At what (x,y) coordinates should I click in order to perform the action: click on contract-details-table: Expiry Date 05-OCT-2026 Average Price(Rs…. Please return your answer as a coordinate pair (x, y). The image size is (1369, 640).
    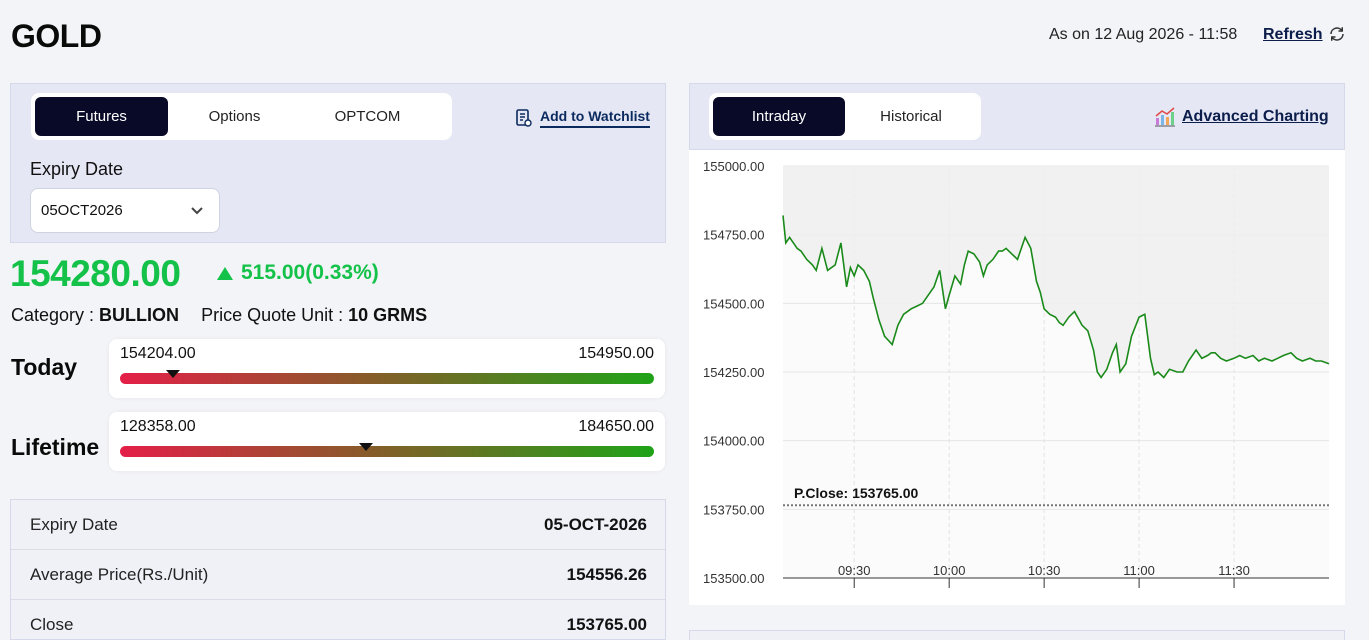
    Looking at the image, I should click on (338, 569).